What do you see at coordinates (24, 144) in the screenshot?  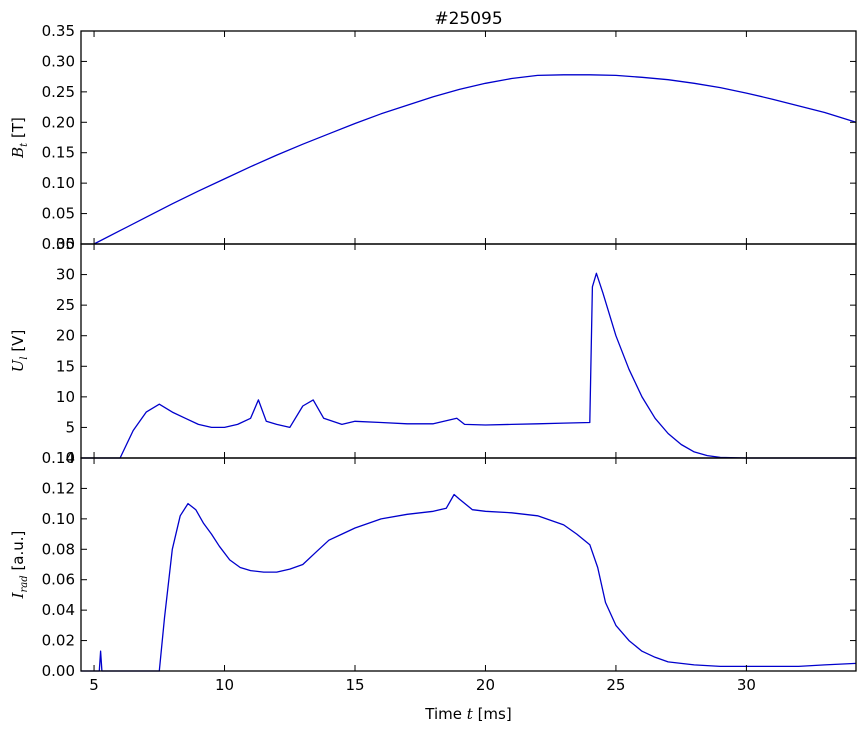 I see `y-axis-subscript: t` at bounding box center [24, 144].